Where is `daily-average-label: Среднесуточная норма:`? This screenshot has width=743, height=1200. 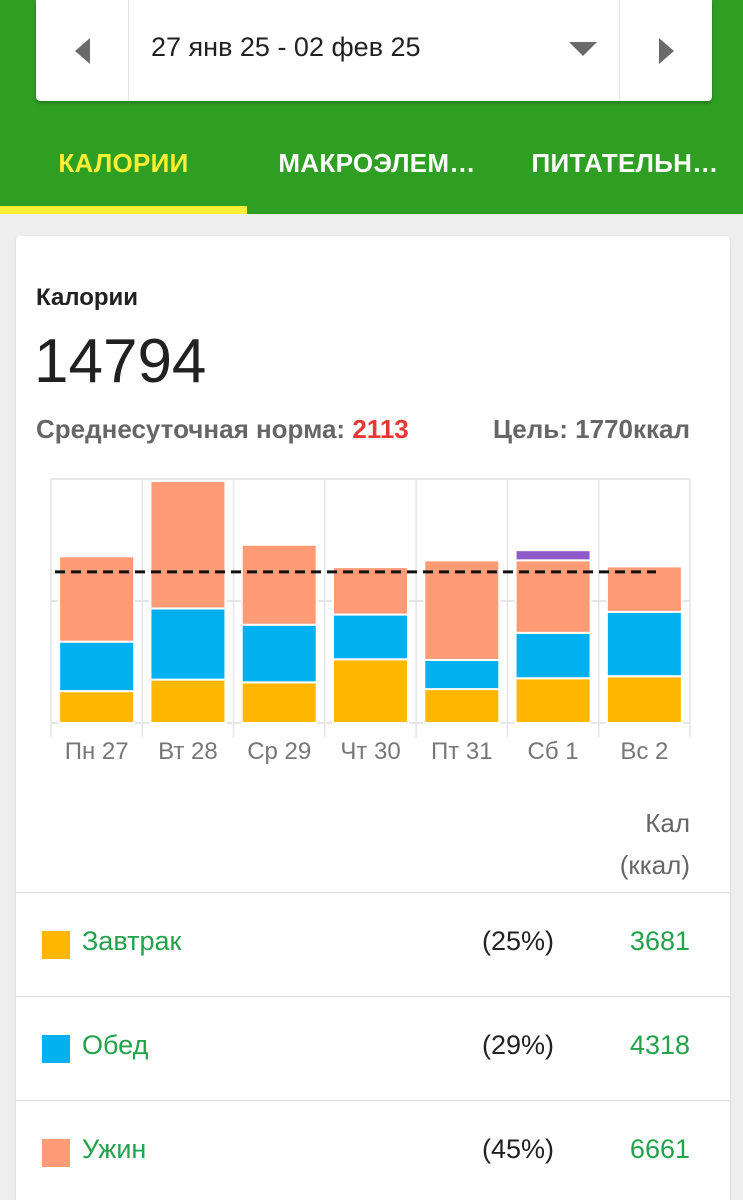
daily-average-label: Среднесуточная норма: is located at coordinates (191, 429).